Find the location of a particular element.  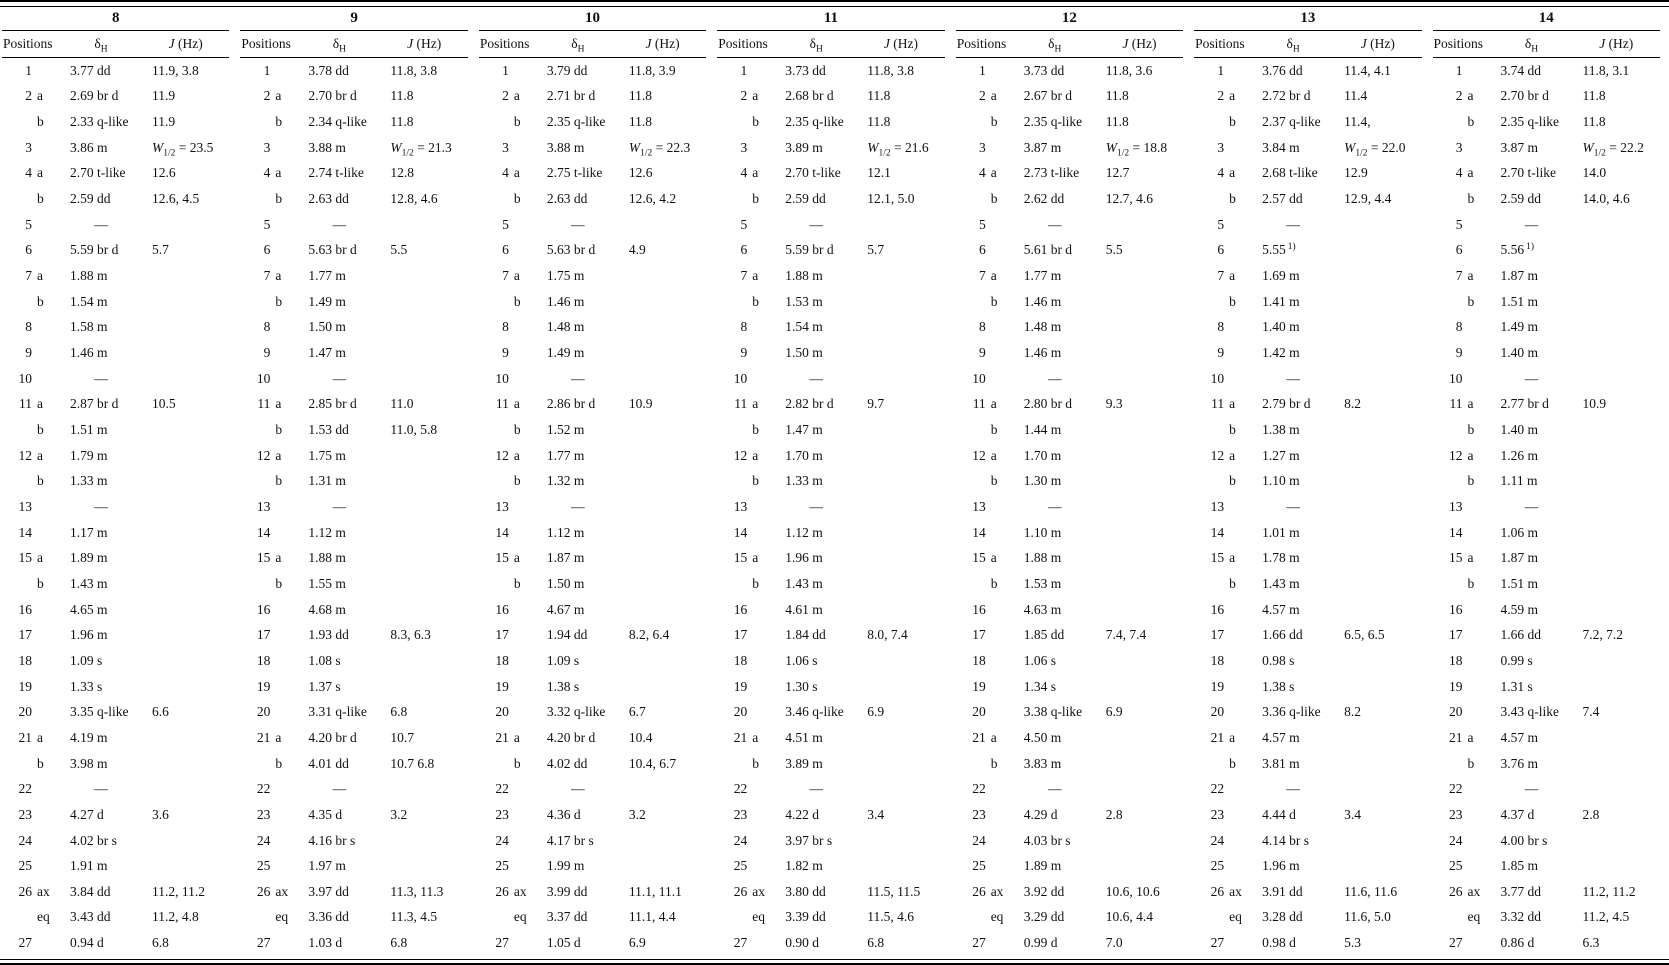

position-number: 20 is located at coordinates (25, 712).